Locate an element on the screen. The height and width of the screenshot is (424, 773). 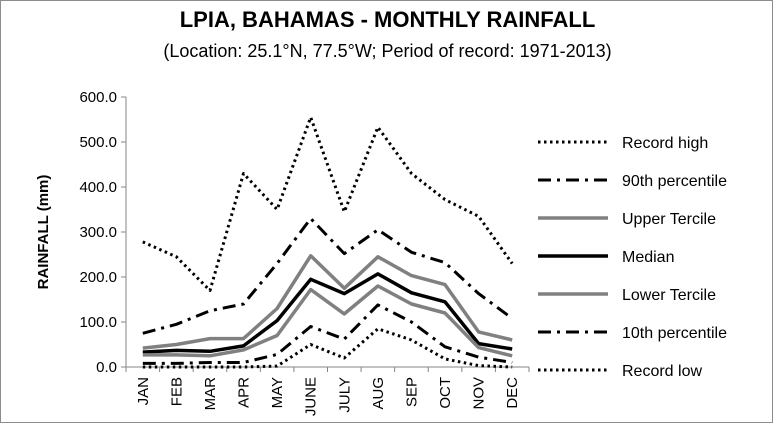
x-tick-label: AUG is located at coordinates (378, 393).